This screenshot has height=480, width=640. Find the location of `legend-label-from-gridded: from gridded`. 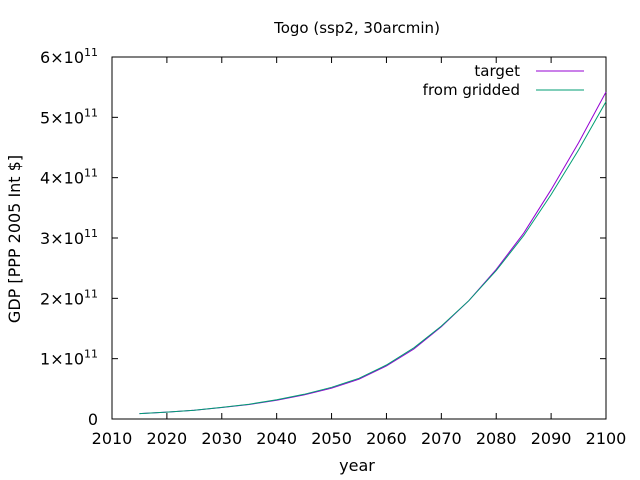

legend-label-from-gridded: from gridded is located at coordinates (471, 90).